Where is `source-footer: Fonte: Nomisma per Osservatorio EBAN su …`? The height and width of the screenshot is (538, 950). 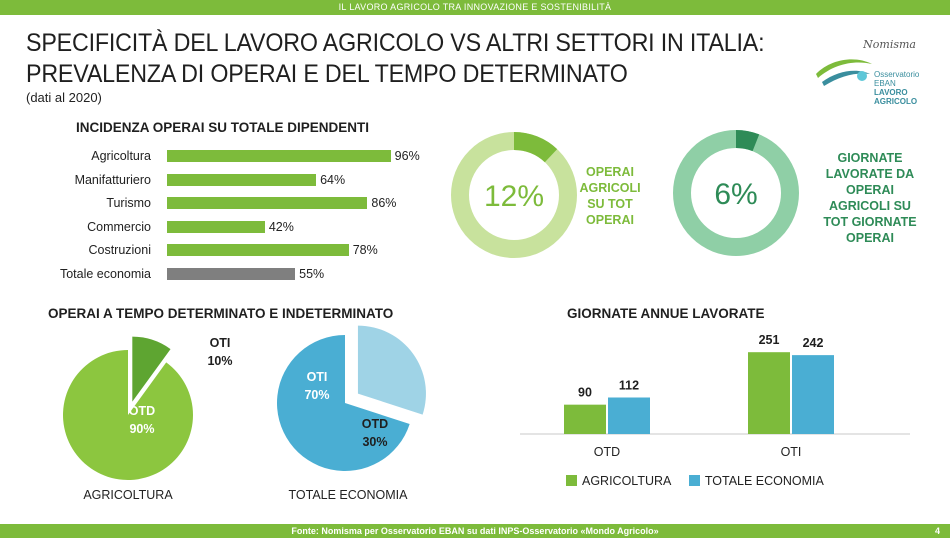 source-footer: Fonte: Nomisma per Osservatorio EBAN su … is located at coordinates (475, 531).